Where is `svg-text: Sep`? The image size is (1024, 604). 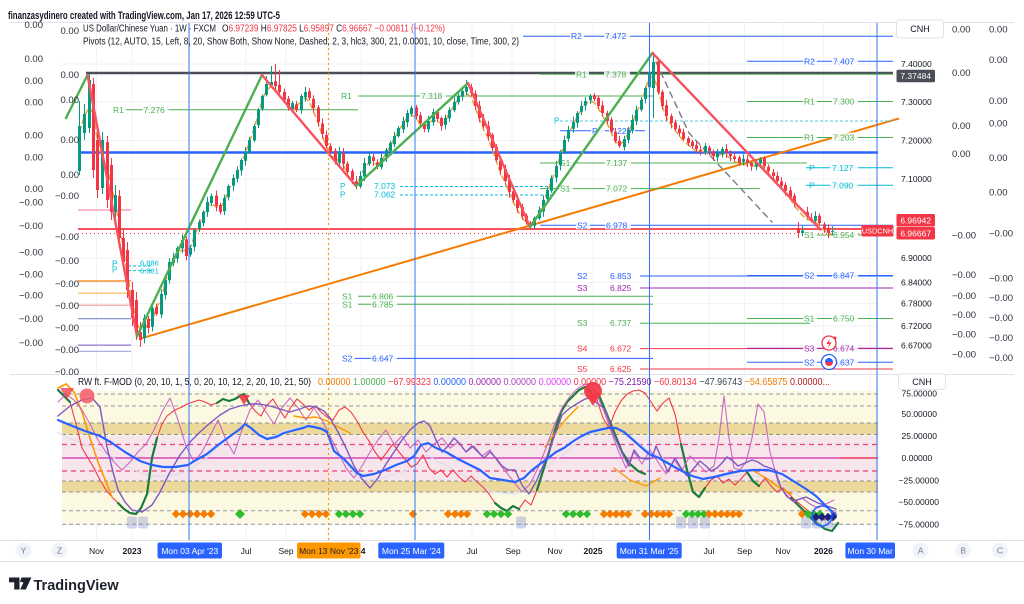
svg-text: Sep is located at coordinates (744, 551).